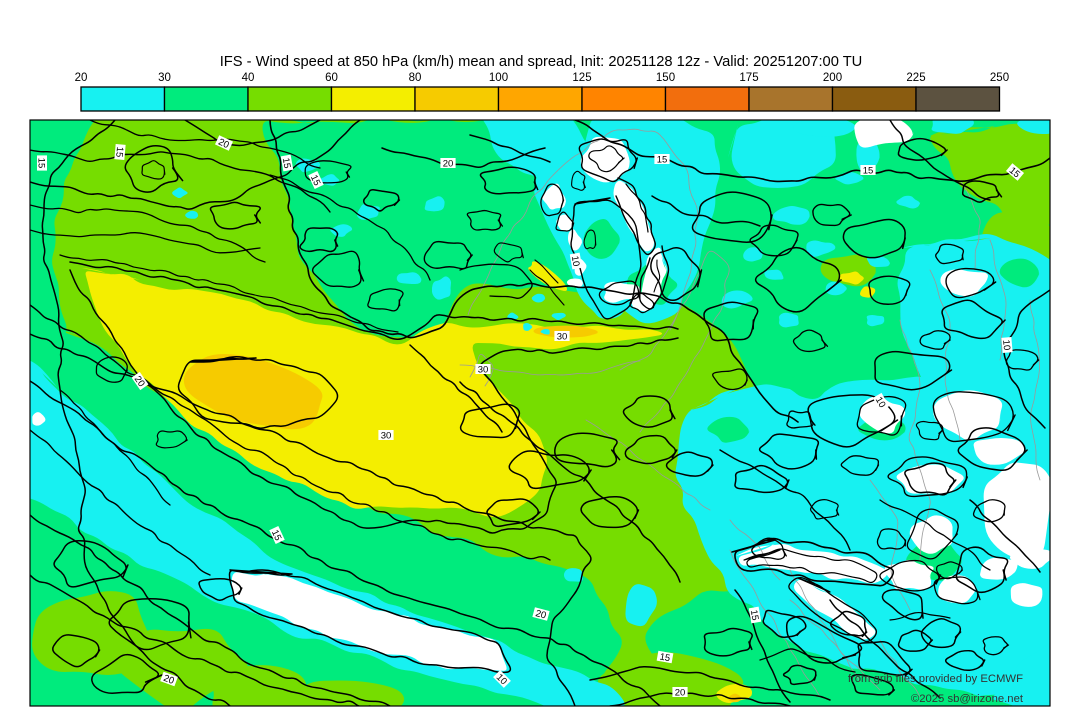  What do you see at coordinates (415, 78) in the screenshot?
I see `svg-text: 80` at bounding box center [415, 78].